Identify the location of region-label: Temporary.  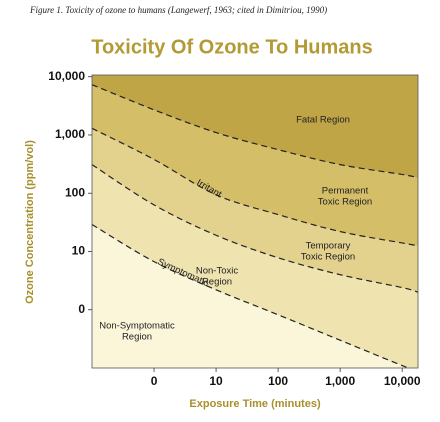
(328, 246).